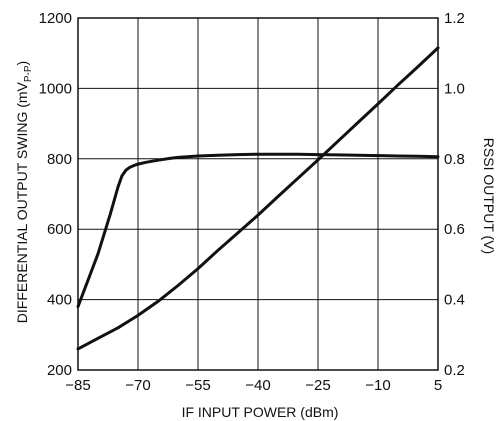  What do you see at coordinates (55, 88) in the screenshot?
I see `y-left-tick-label: 1000` at bounding box center [55, 88].